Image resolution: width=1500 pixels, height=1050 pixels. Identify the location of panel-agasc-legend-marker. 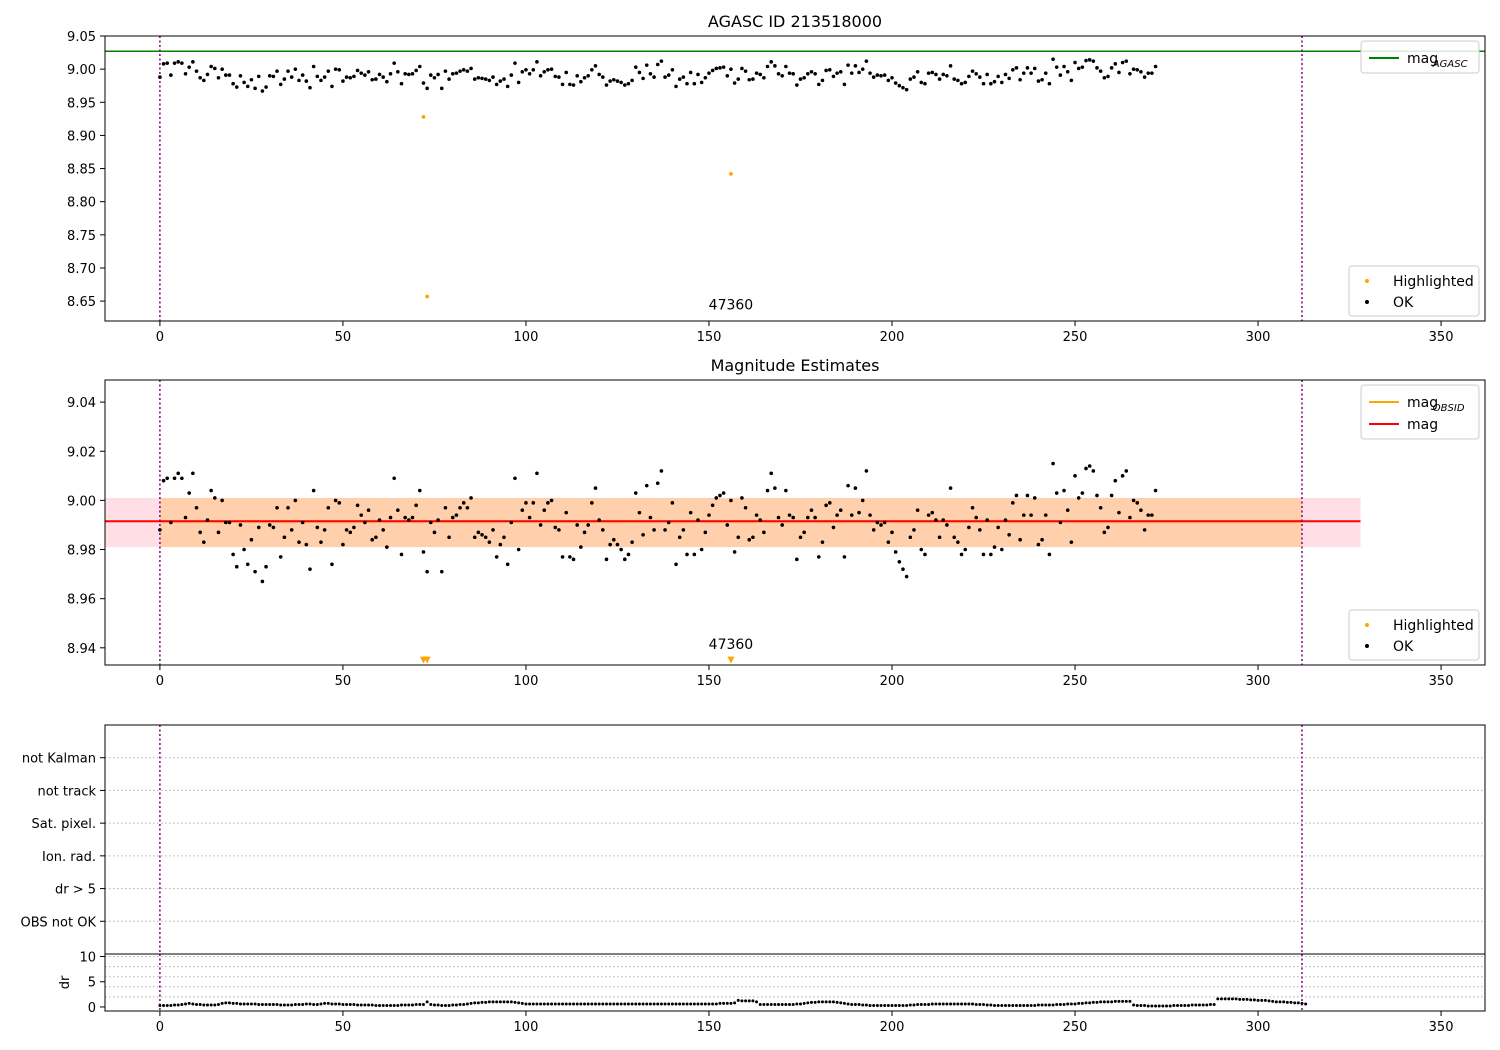
(1367, 302).